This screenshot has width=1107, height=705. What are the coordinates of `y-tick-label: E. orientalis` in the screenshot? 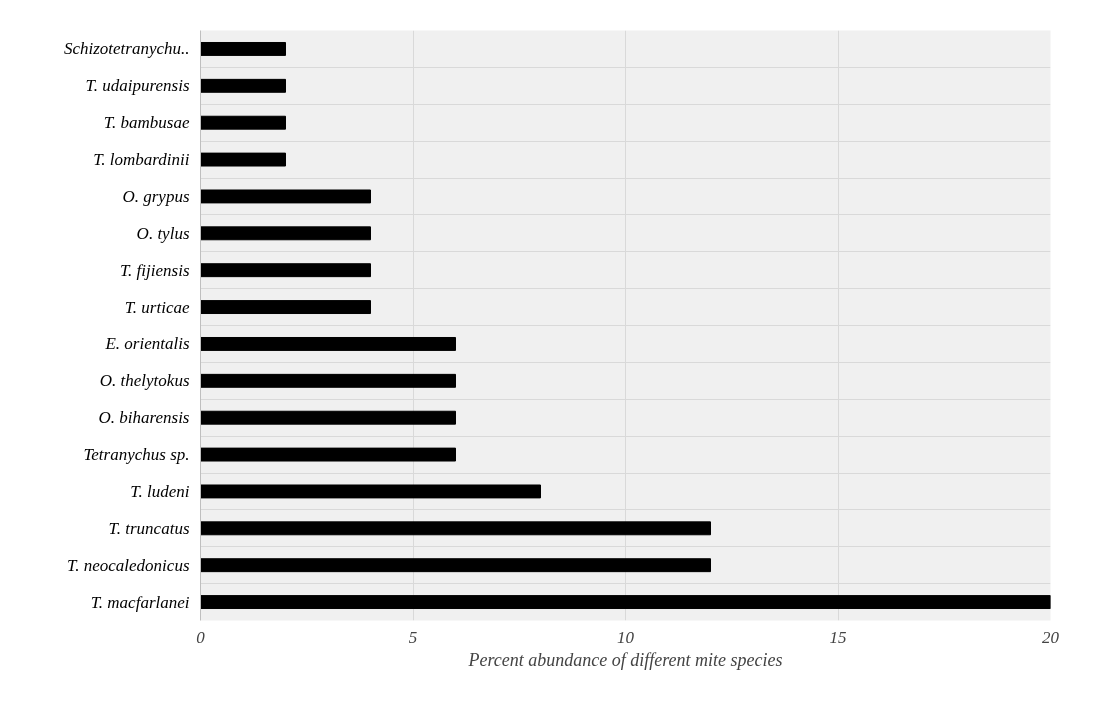 It's located at (147, 344).